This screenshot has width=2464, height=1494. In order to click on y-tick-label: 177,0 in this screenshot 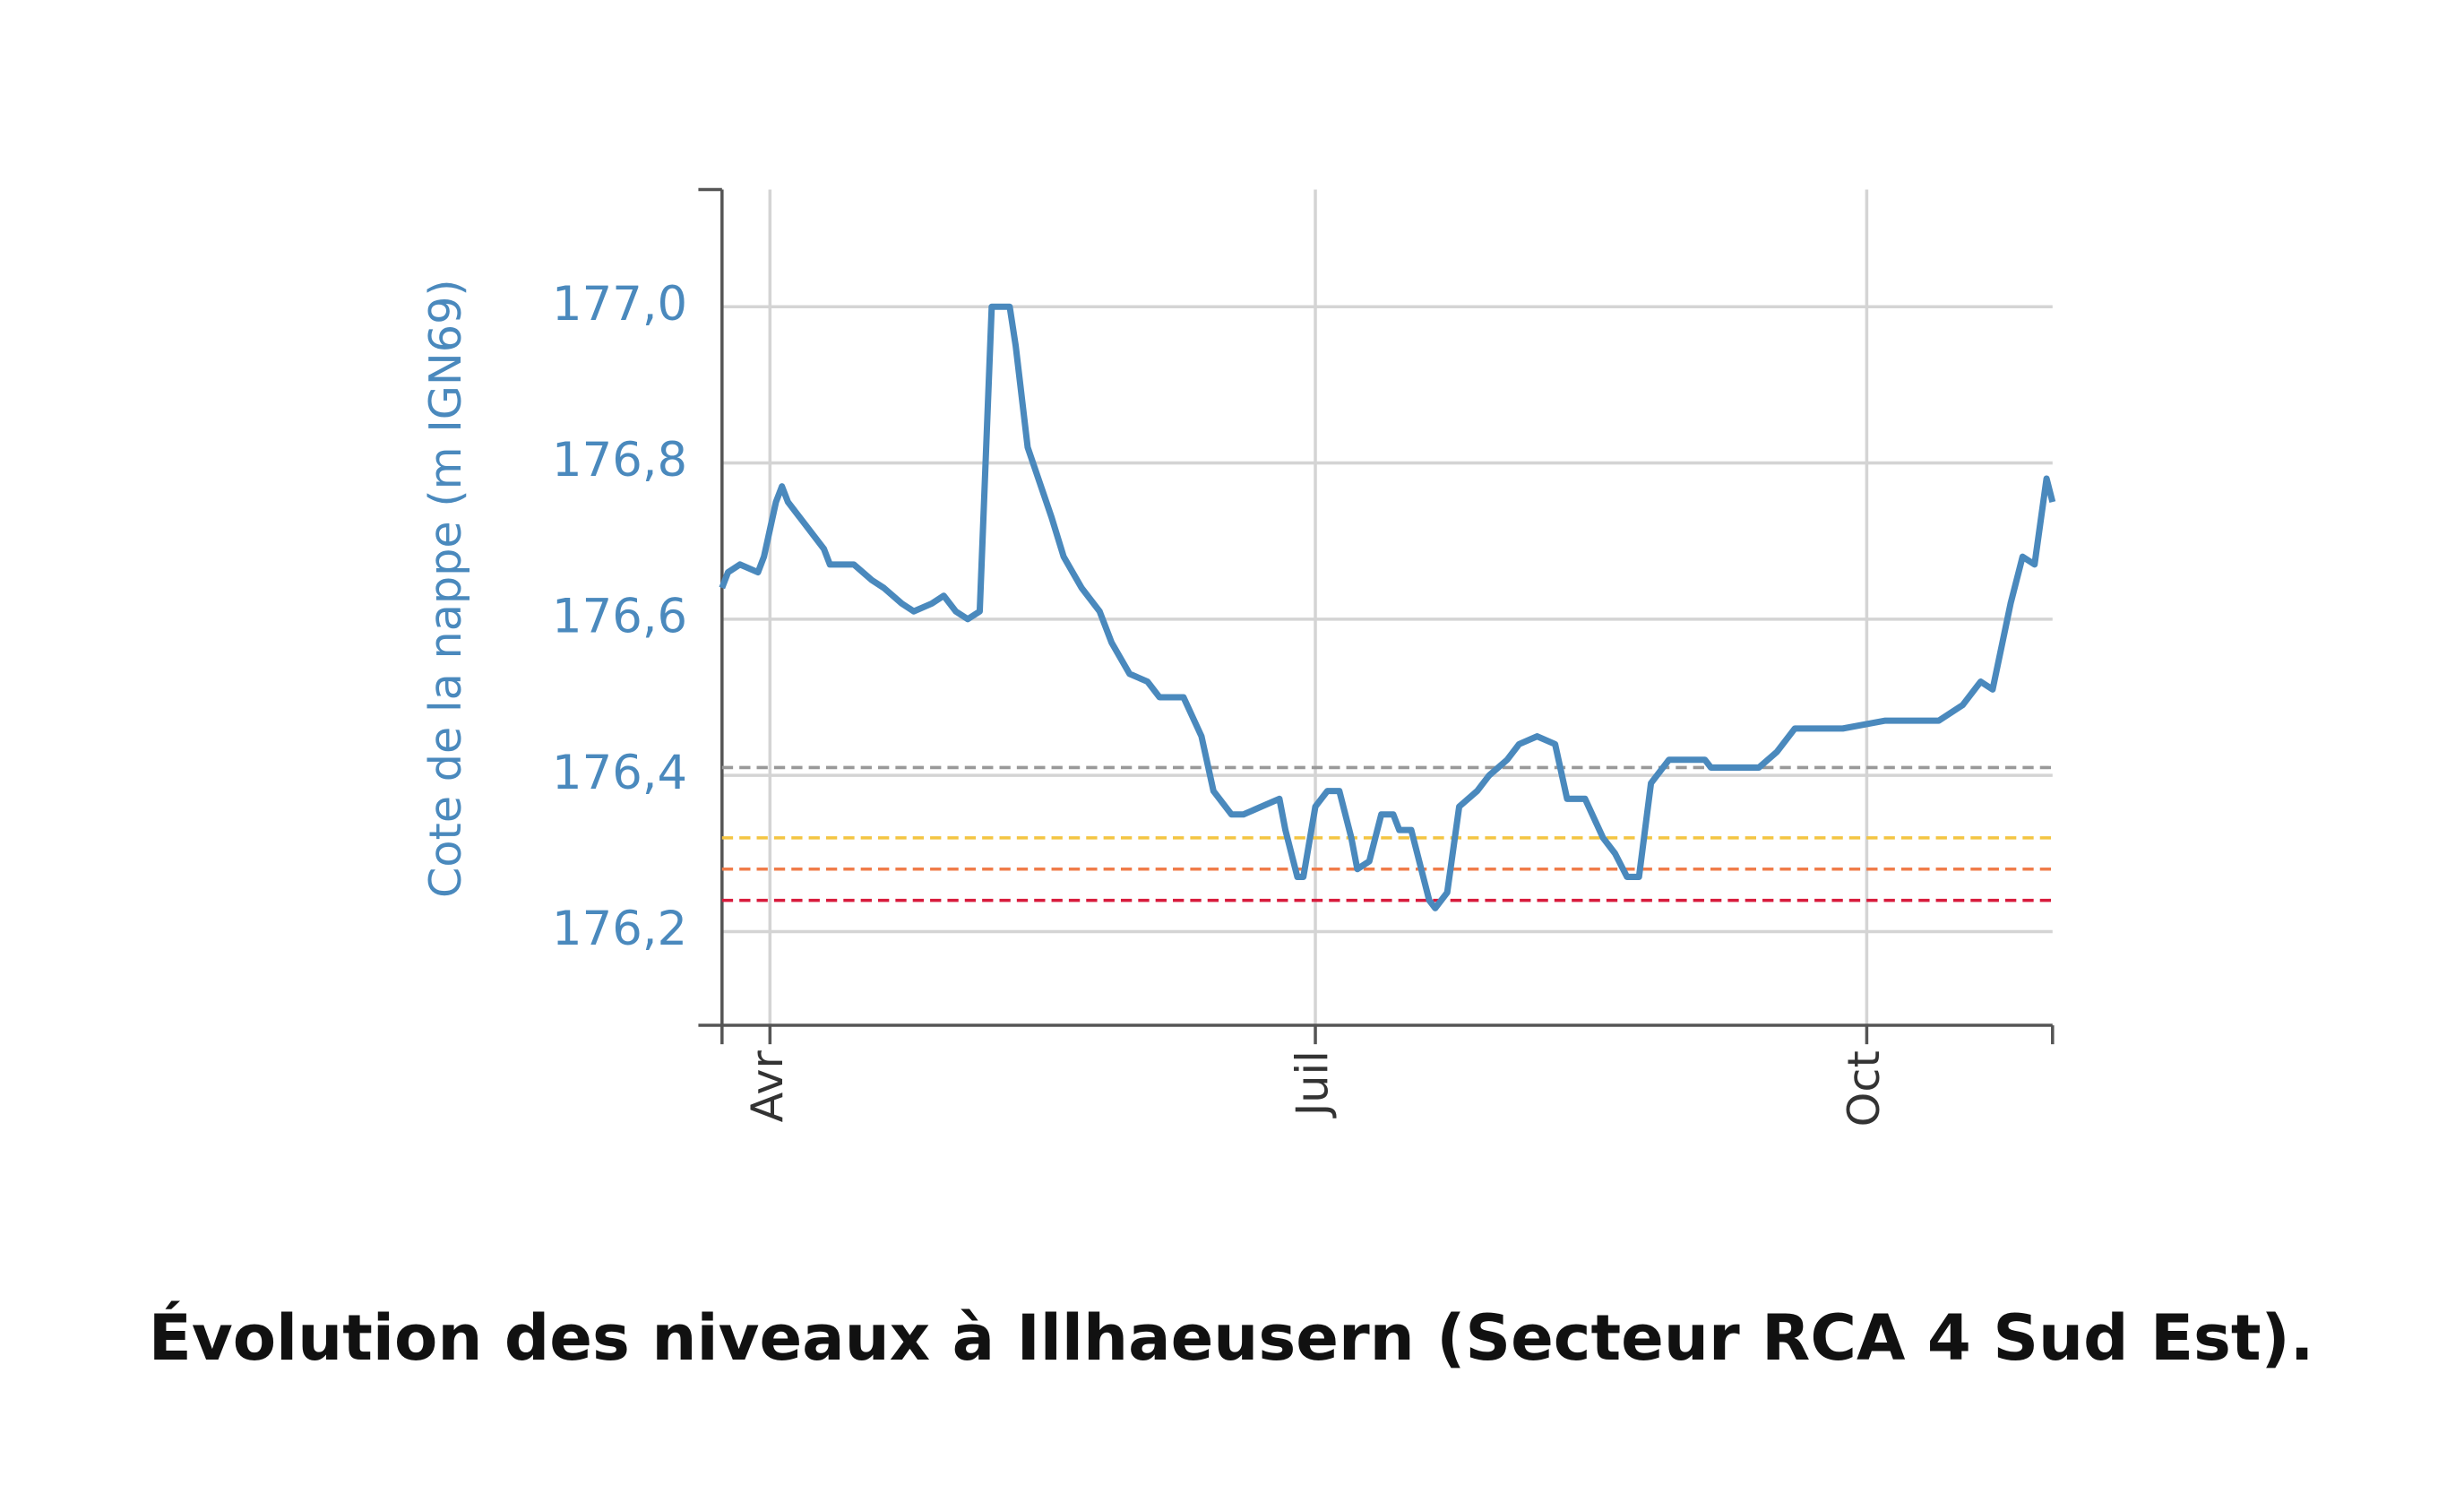, I will do `click(619, 304)`.